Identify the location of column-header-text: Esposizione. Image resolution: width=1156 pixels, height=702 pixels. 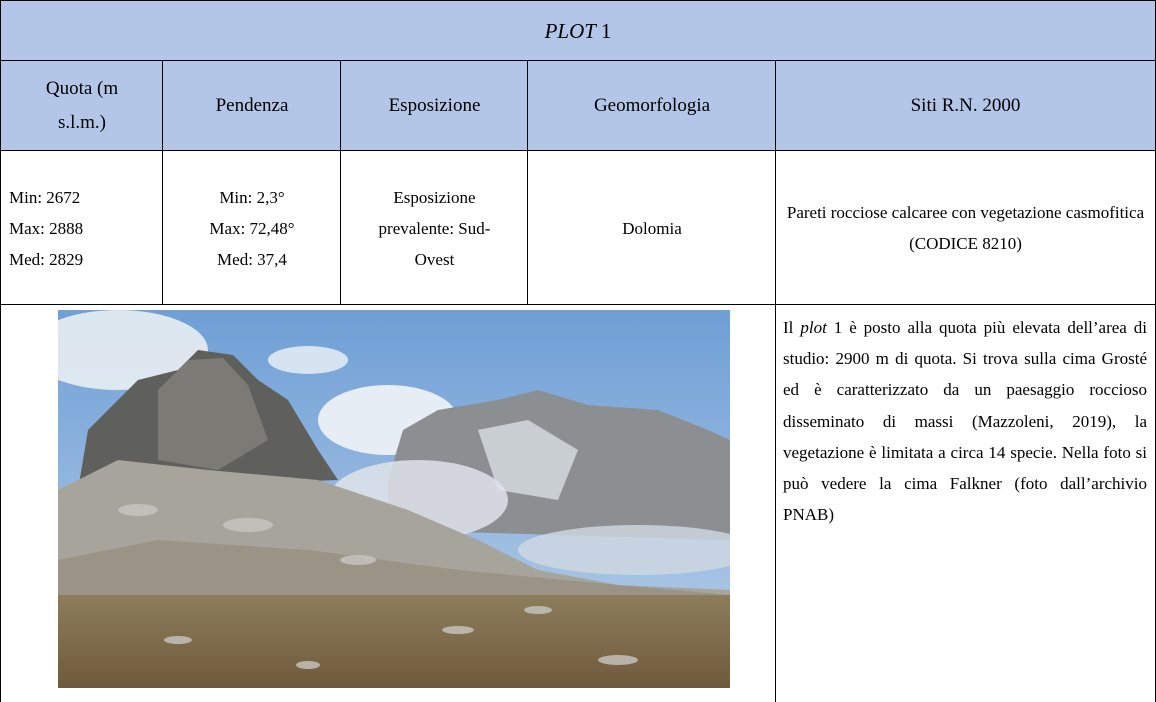
(434, 105).